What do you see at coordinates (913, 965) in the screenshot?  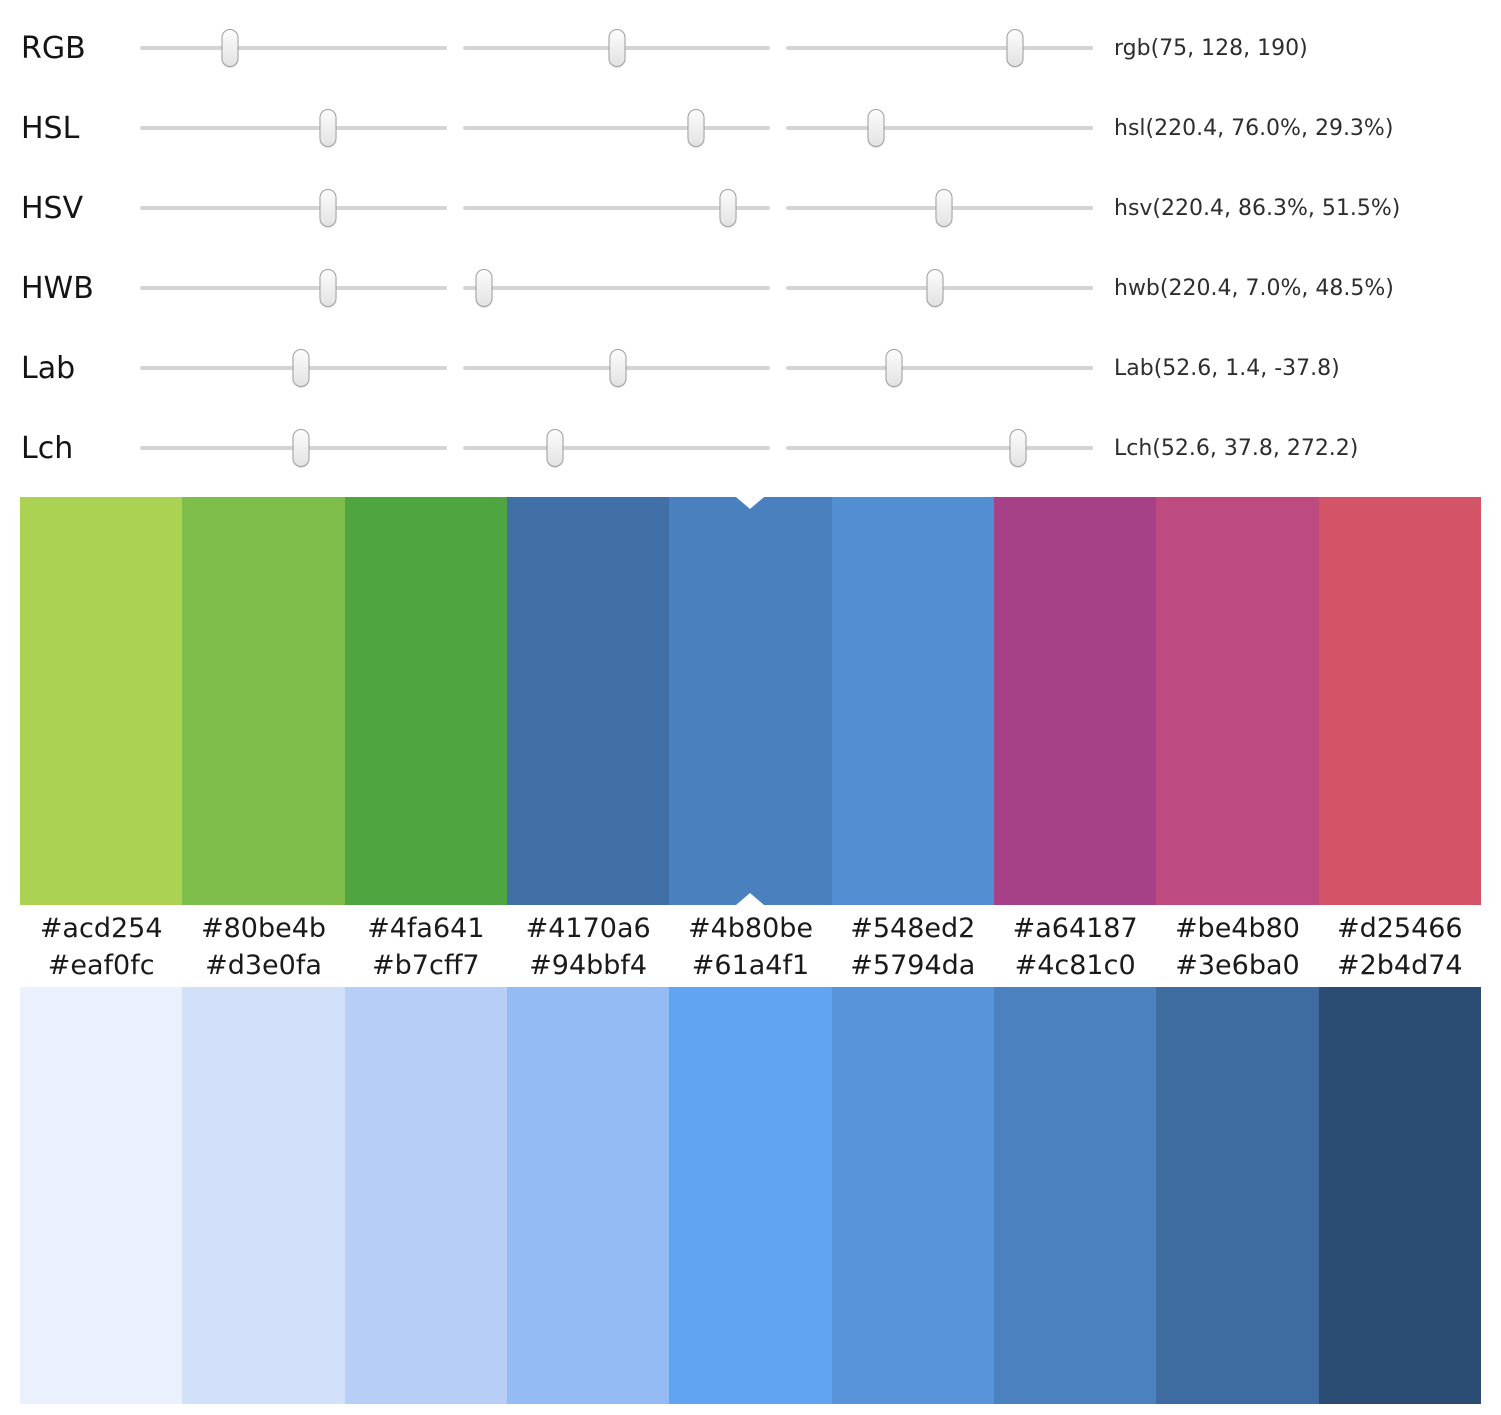 I see `swatch-hex-label: #5794da` at bounding box center [913, 965].